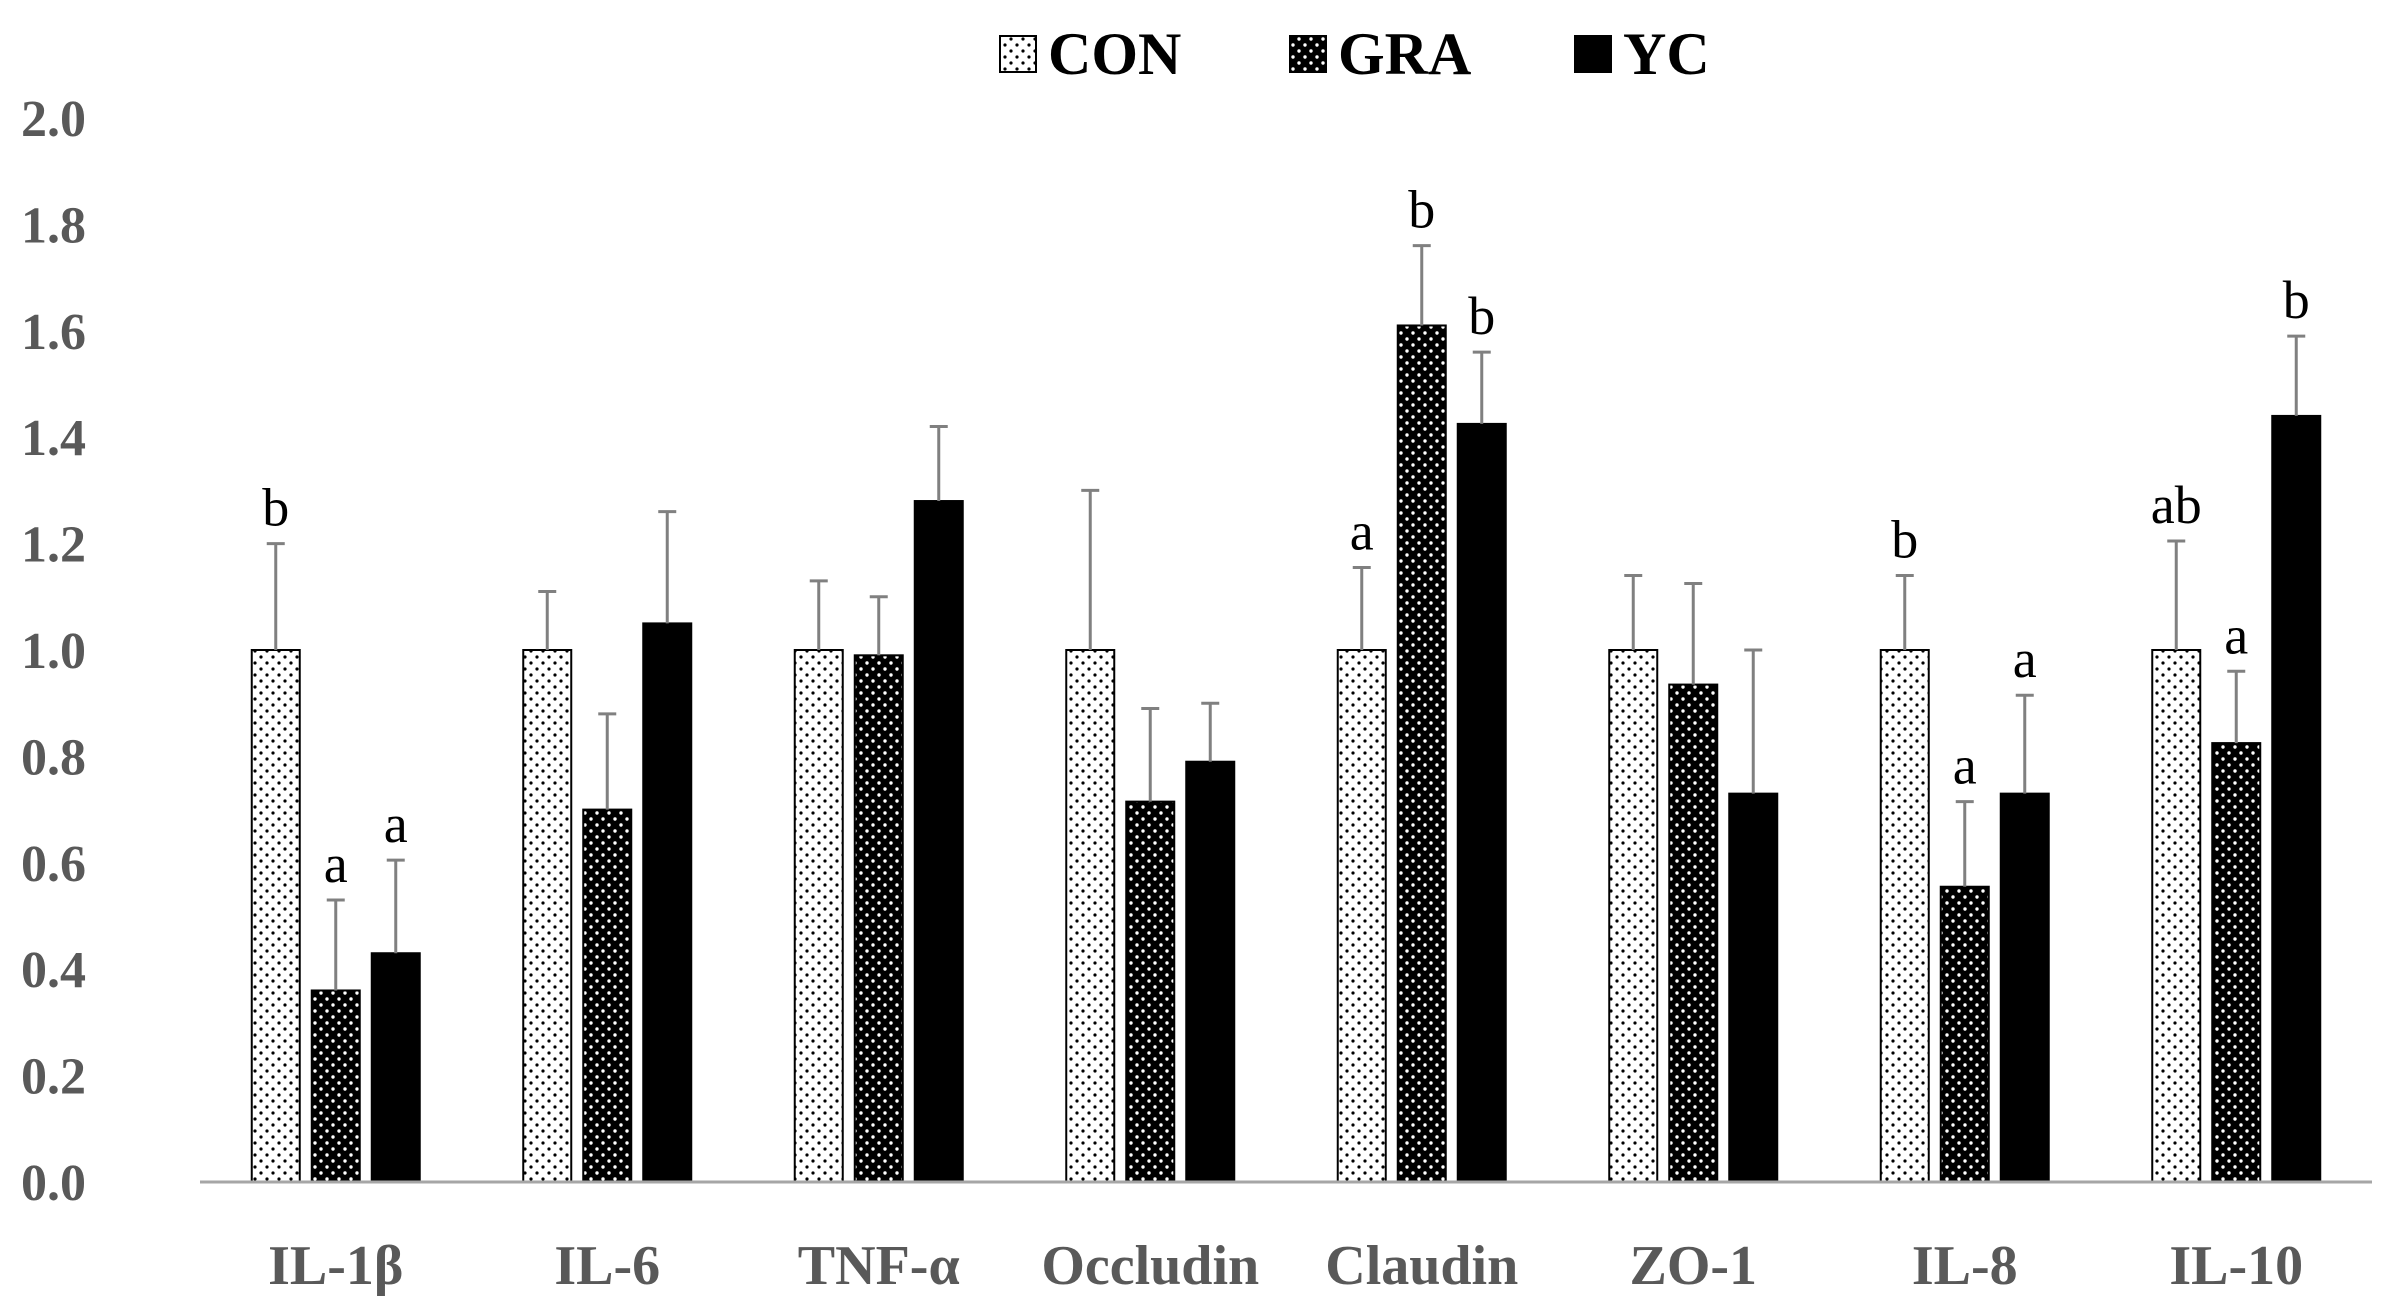 This screenshot has height=1315, width=2386. What do you see at coordinates (53, 1077) in the screenshot?
I see `y-tick-label: 0.2` at bounding box center [53, 1077].